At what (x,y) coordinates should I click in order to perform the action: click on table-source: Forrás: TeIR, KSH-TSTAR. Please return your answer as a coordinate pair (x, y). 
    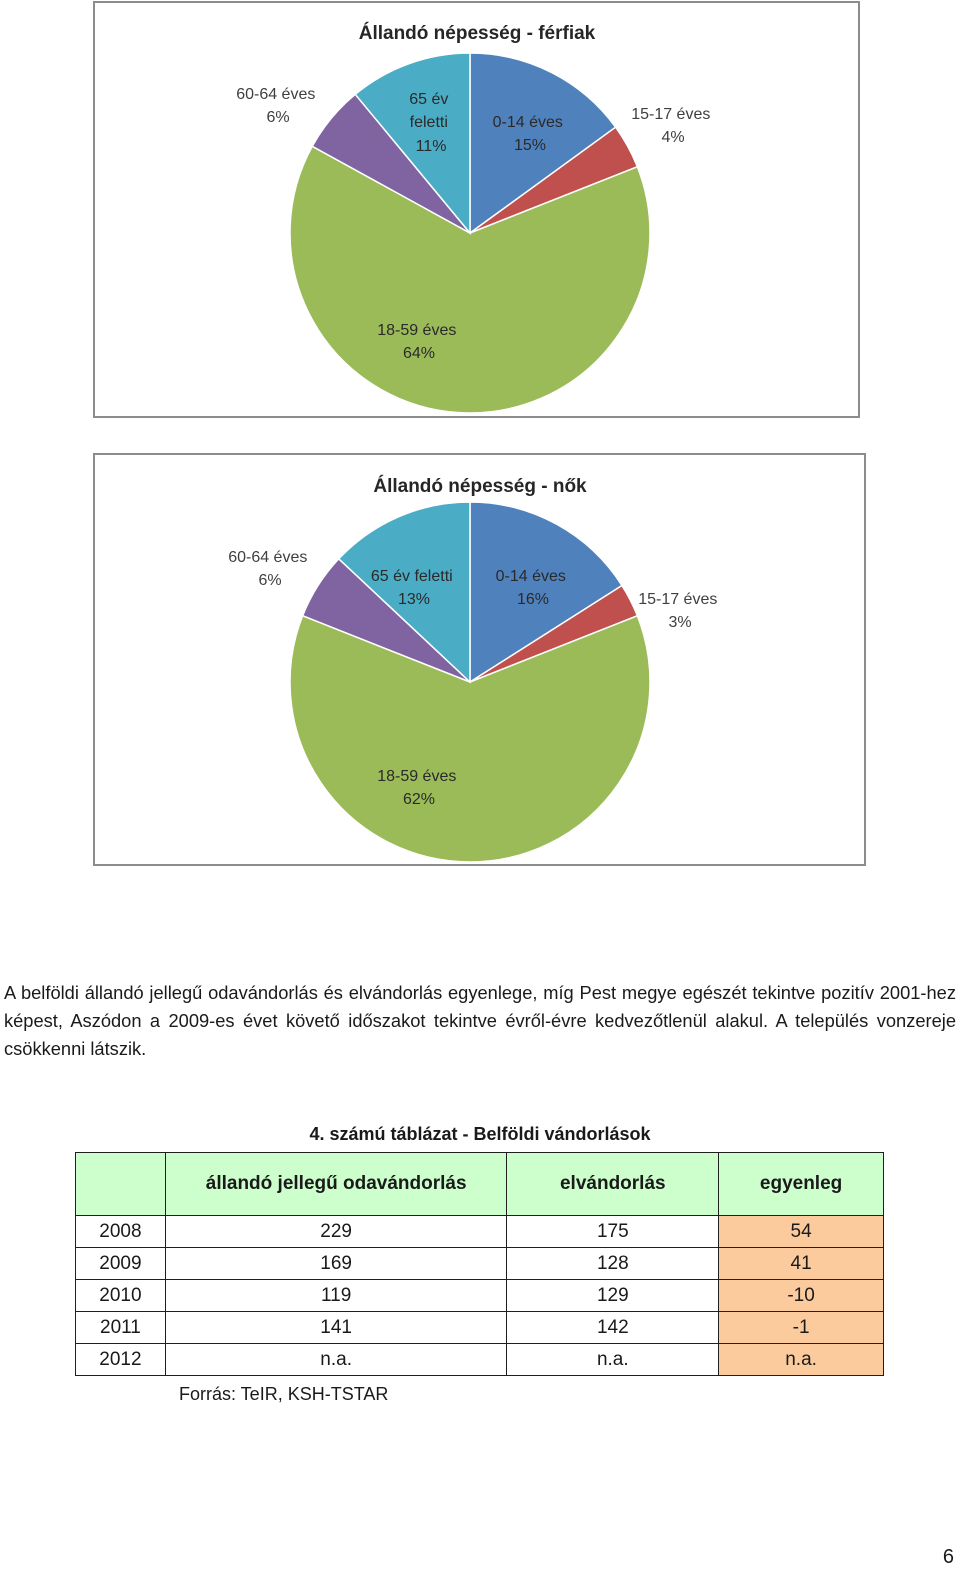
    Looking at the image, I should click on (284, 1394).